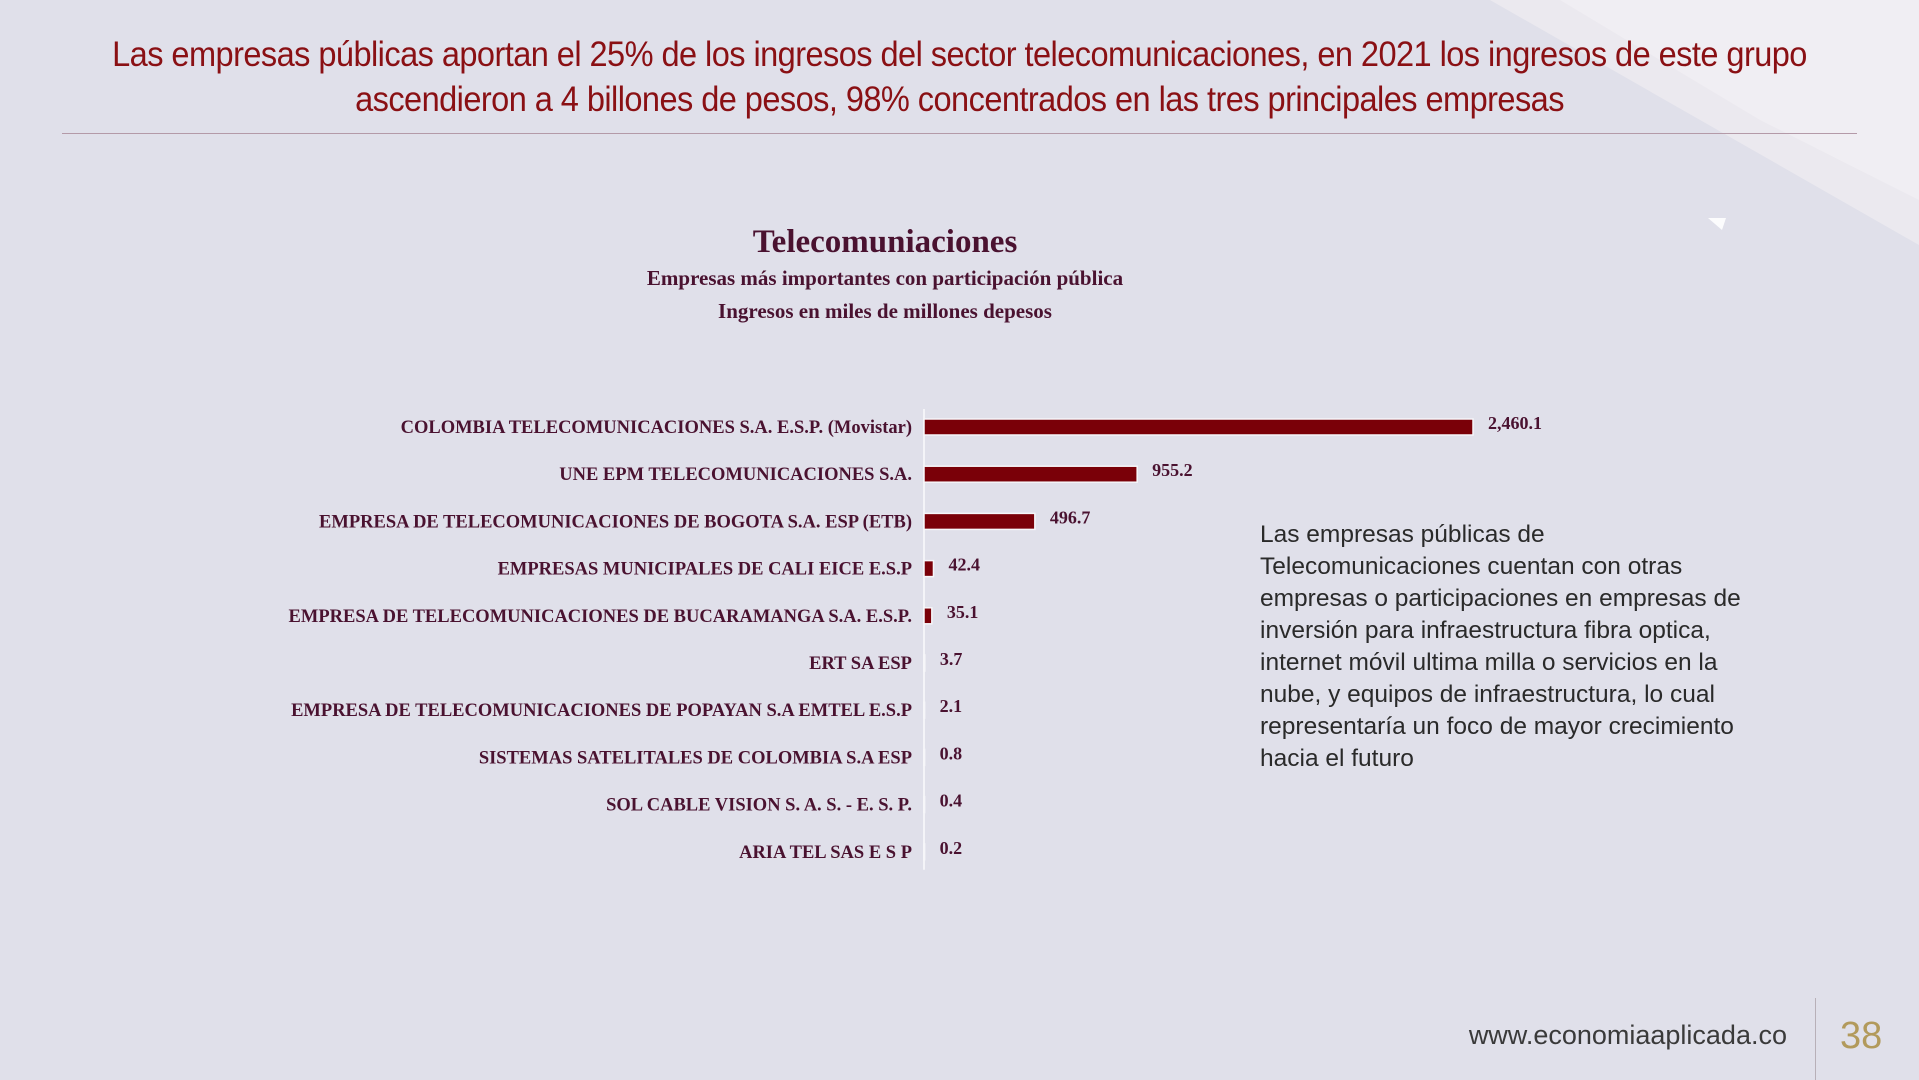  I want to click on footer-website: www.economiaaplicada.co, so click(1627, 1035).